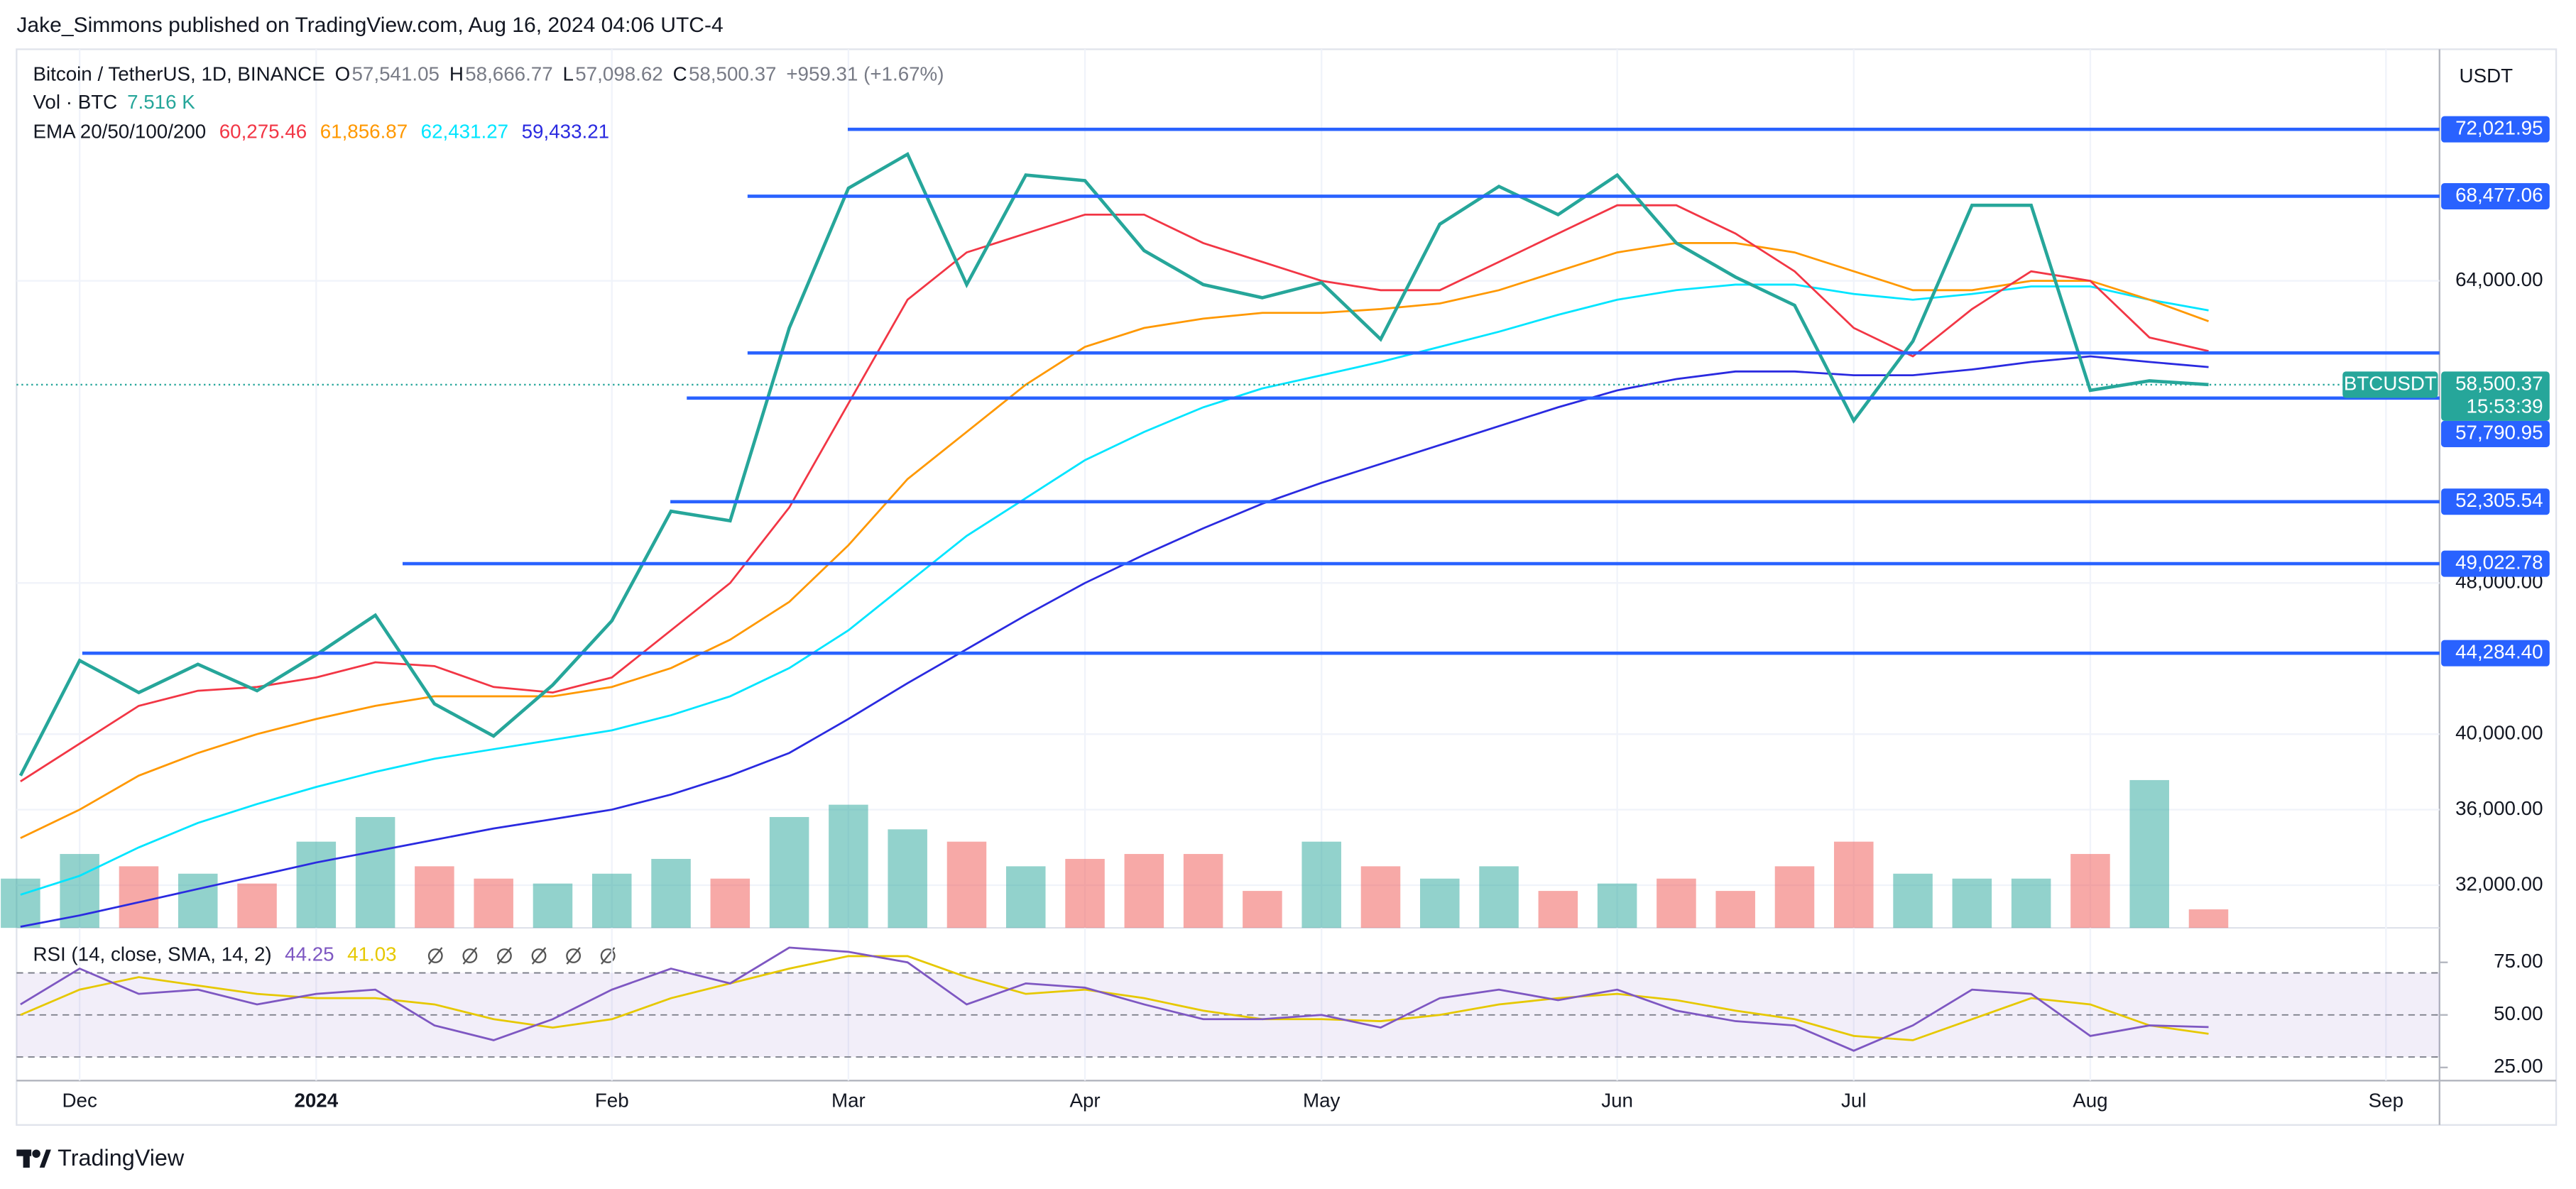  I want to click on footer-brand: TradingView, so click(121, 1158).